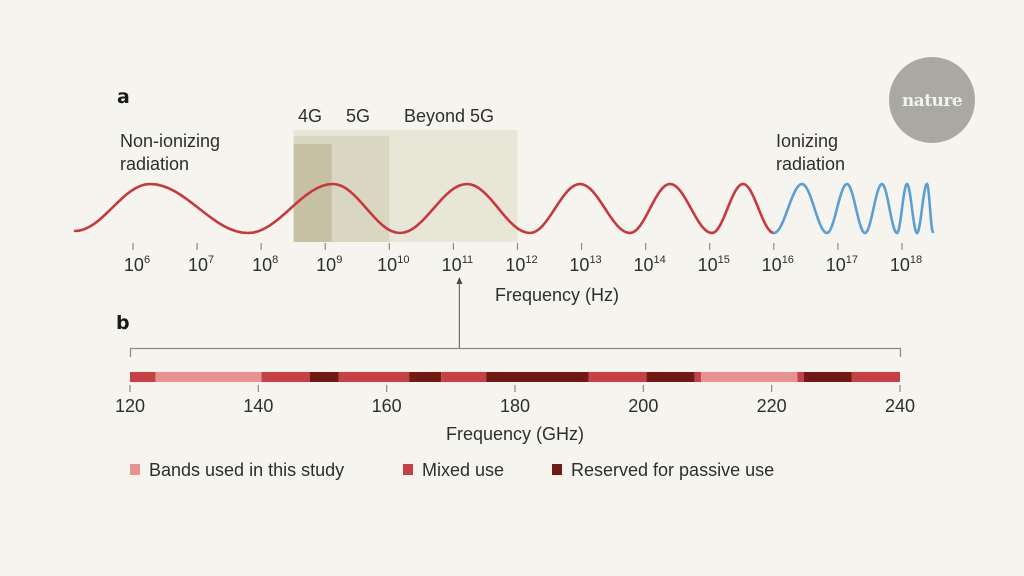 This screenshot has height=576, width=1024. I want to click on ghz-tick-label: 200, so click(643, 406).